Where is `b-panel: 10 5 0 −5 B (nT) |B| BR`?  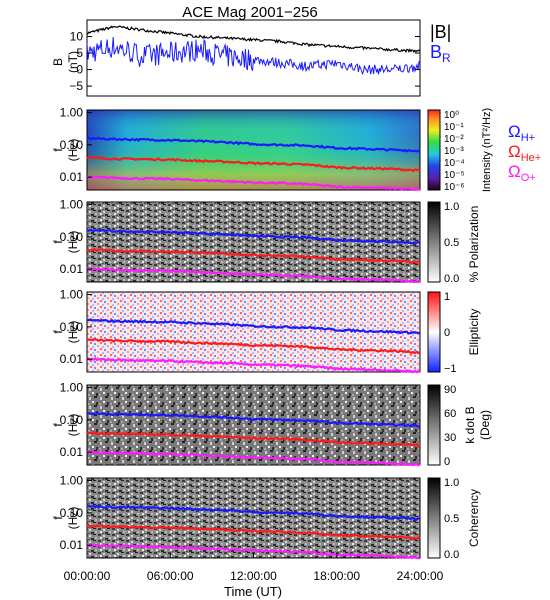
b-panel: 10 5 0 −5 B (nT) |B| BR is located at coordinates (251, 58).